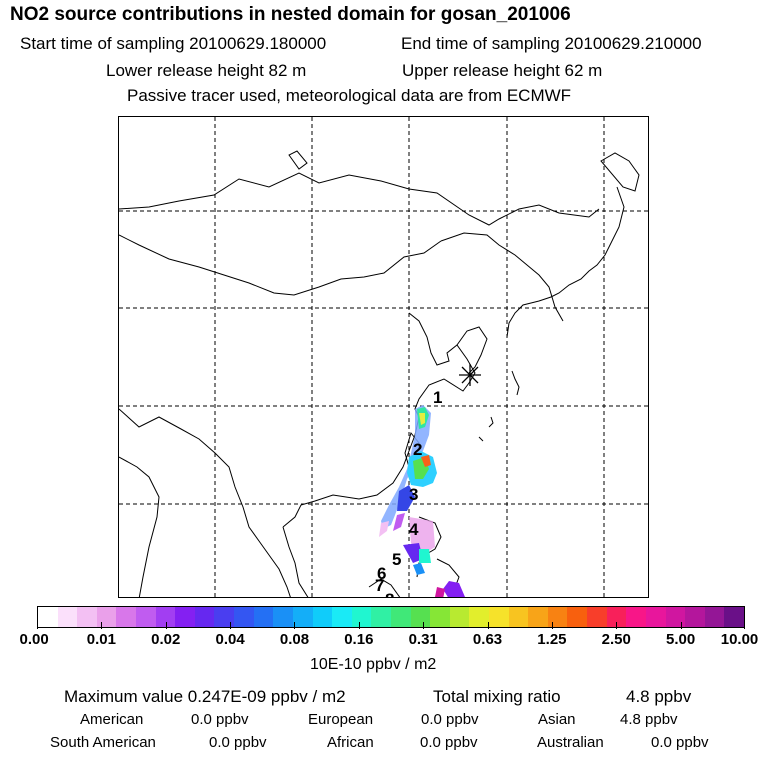 The width and height of the screenshot is (768, 768). I want to click on region-south-american-name: South American, so click(103, 742).